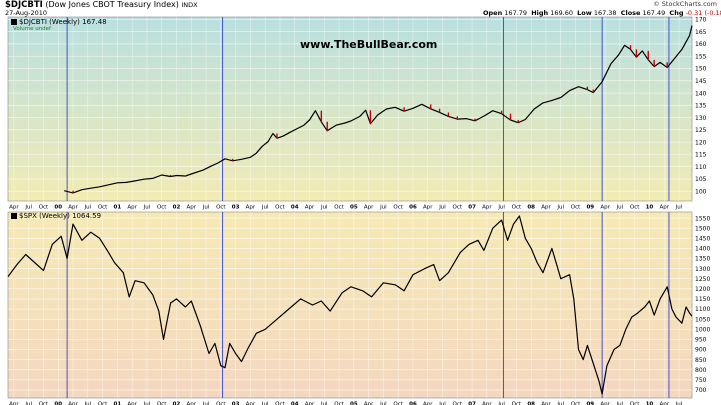 The height and width of the screenshot is (405, 721). Describe the element at coordinates (701, 106) in the screenshot. I see `y-tick-label: 135` at that location.